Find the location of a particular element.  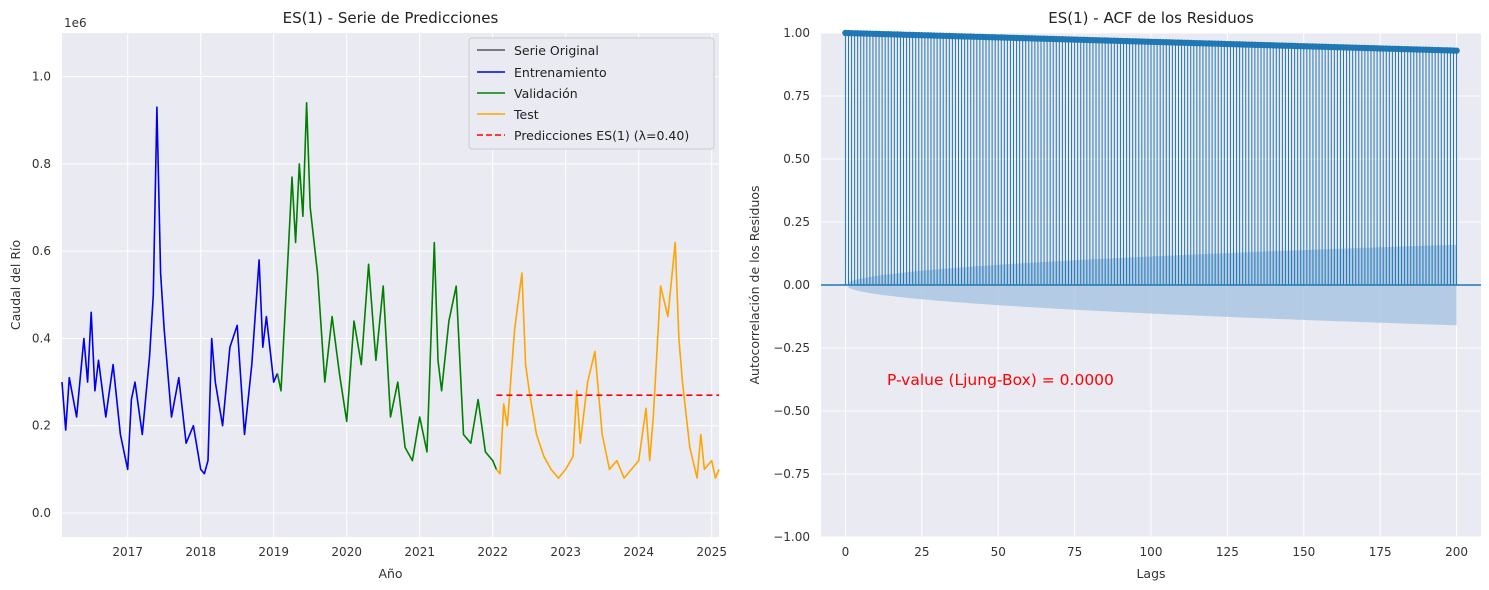

left-y-multiplier: 1e6 is located at coordinates (75, 23).